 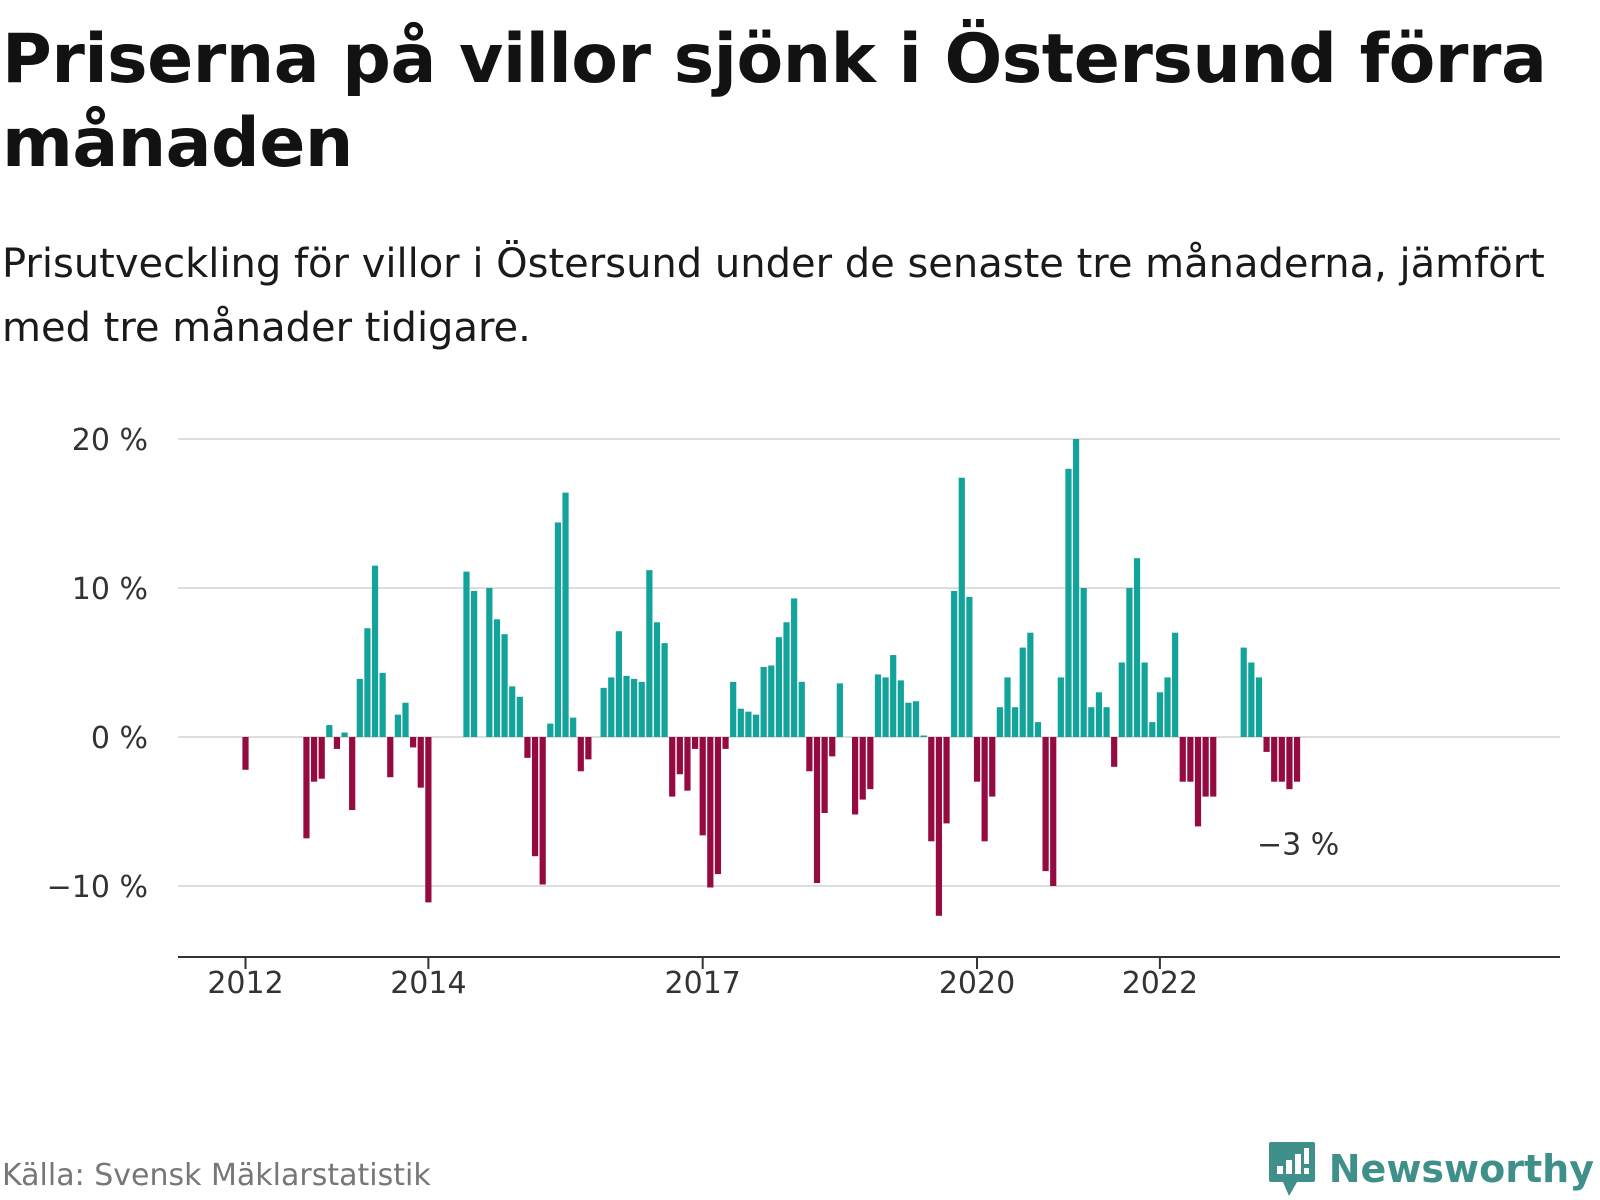 What do you see at coordinates (977, 983) in the screenshot?
I see `x-tick-label: 2020` at bounding box center [977, 983].